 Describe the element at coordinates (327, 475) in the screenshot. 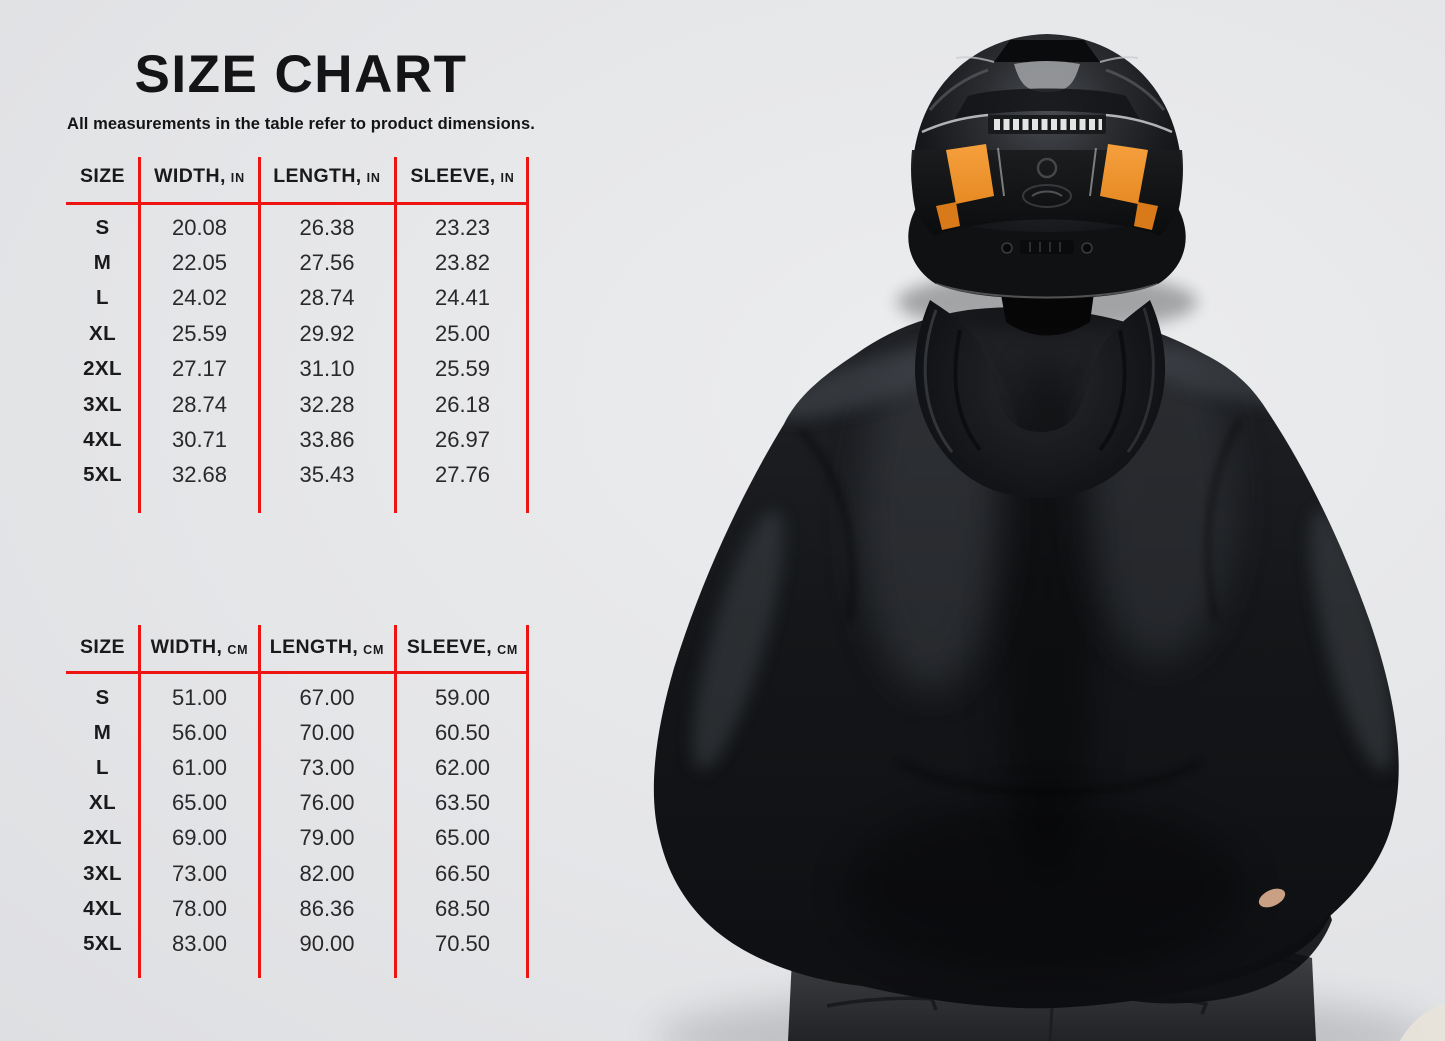

I see `measurement-value-cell: 35.43` at that location.